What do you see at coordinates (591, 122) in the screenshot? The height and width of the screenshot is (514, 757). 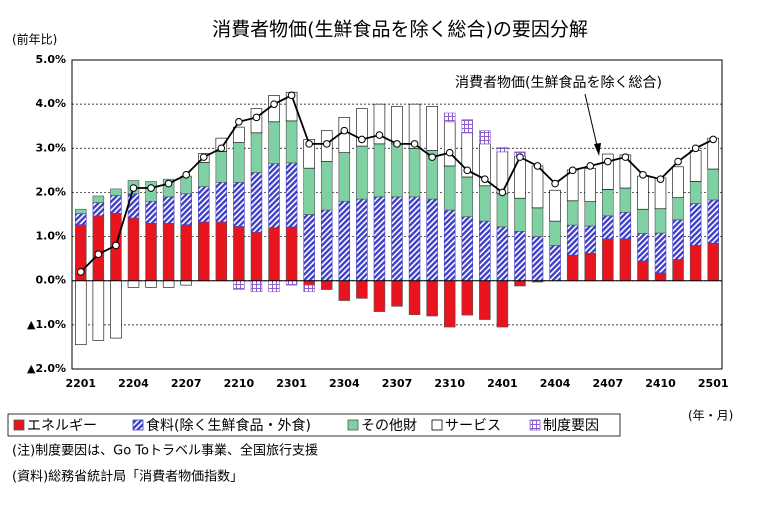 I see `annotation-arrow` at bounding box center [591, 122].